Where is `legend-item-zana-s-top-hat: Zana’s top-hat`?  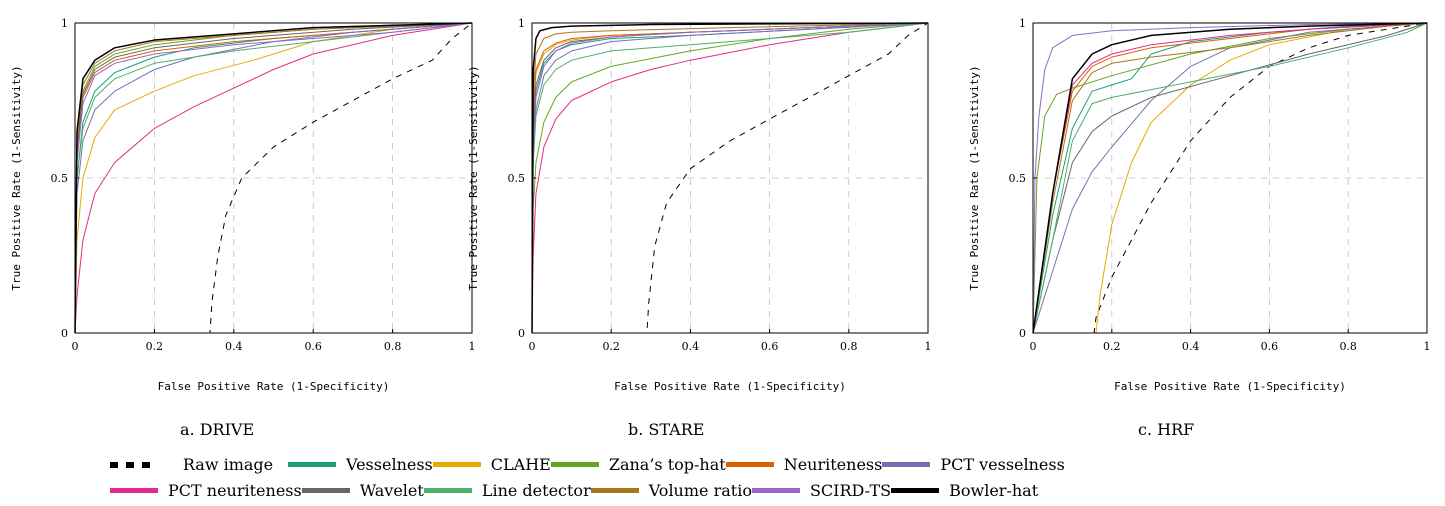
legend-item-zana-s-top-hat: Zana’s top-hat is located at coordinates (638, 464).